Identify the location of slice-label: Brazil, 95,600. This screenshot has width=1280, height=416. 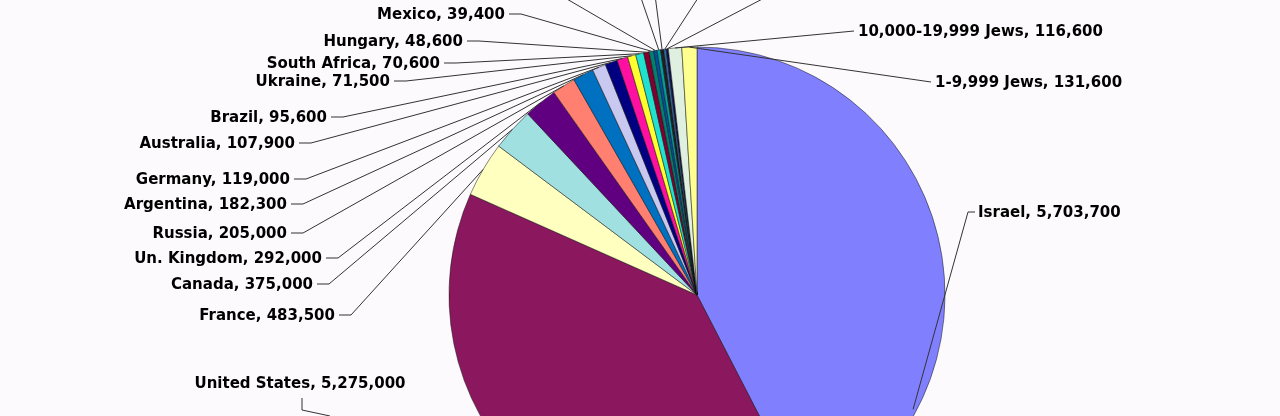
(268, 117).